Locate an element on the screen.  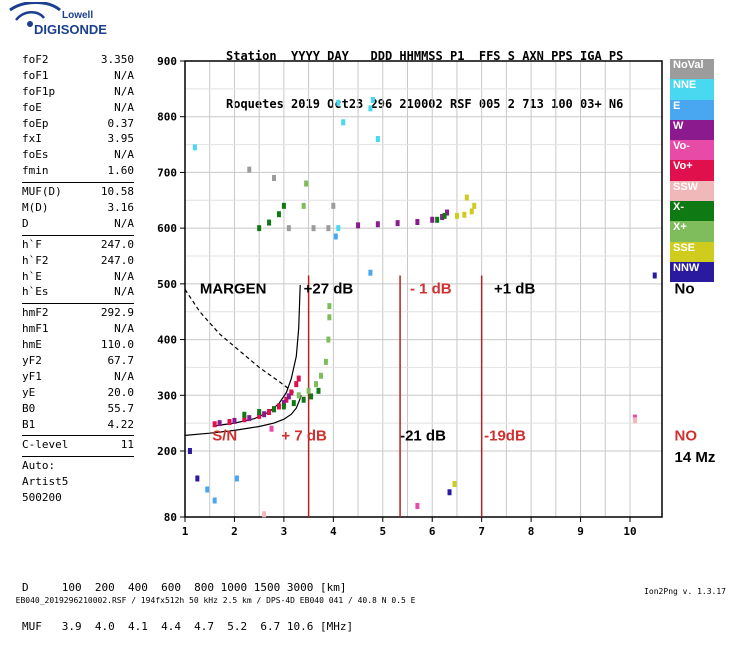
param-name: B1 is located at coordinates (29, 424).